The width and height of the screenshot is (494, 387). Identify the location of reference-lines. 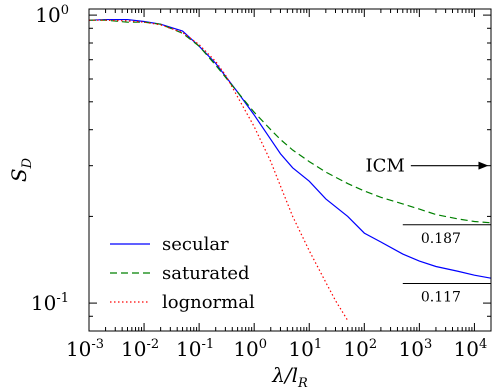
(446, 254).